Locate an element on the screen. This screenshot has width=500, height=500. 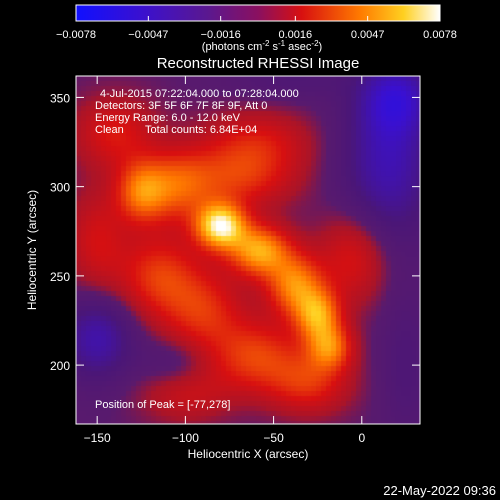
x-tick-label: −150 is located at coordinates (97, 438).